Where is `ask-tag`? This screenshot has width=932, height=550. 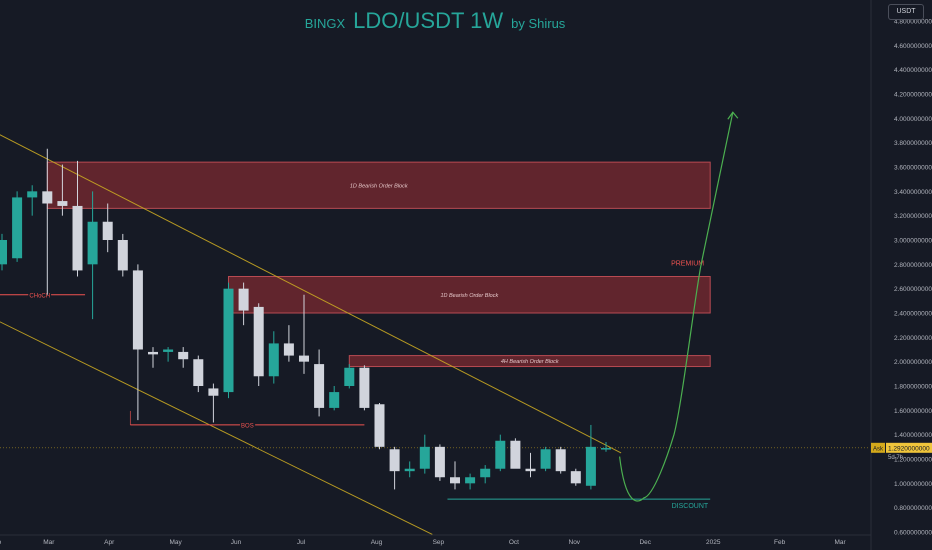 ask-tag is located at coordinates (878, 447).